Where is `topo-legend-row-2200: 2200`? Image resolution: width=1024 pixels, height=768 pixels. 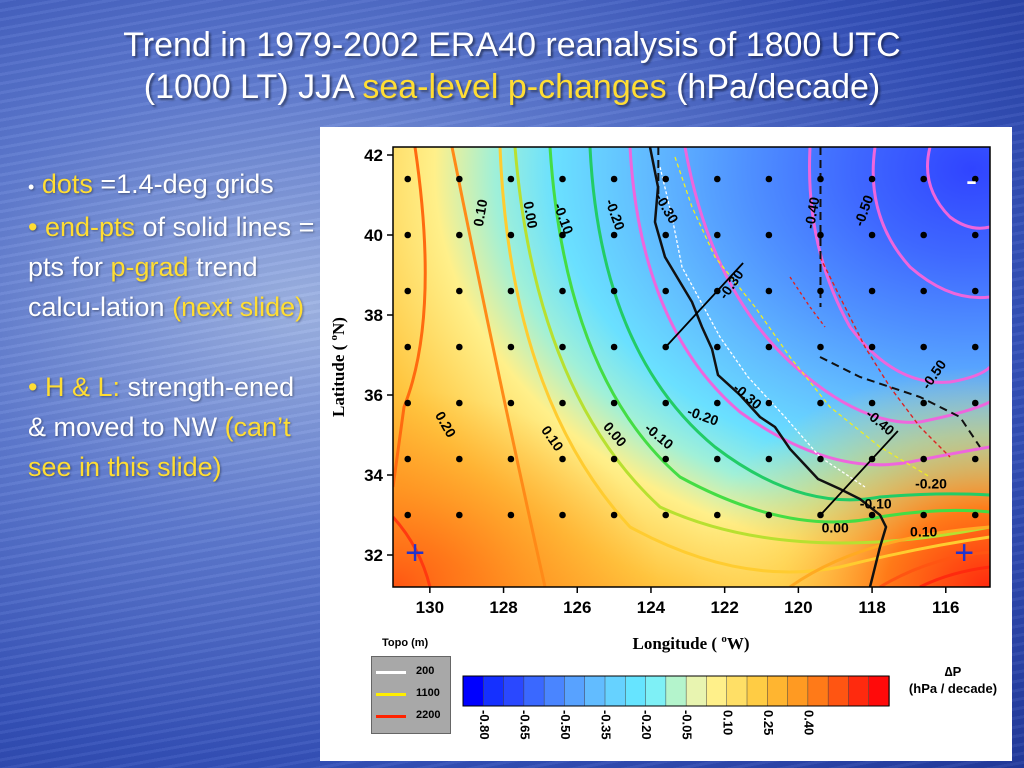
topo-legend-row-2200: 2200 is located at coordinates (412, 716).